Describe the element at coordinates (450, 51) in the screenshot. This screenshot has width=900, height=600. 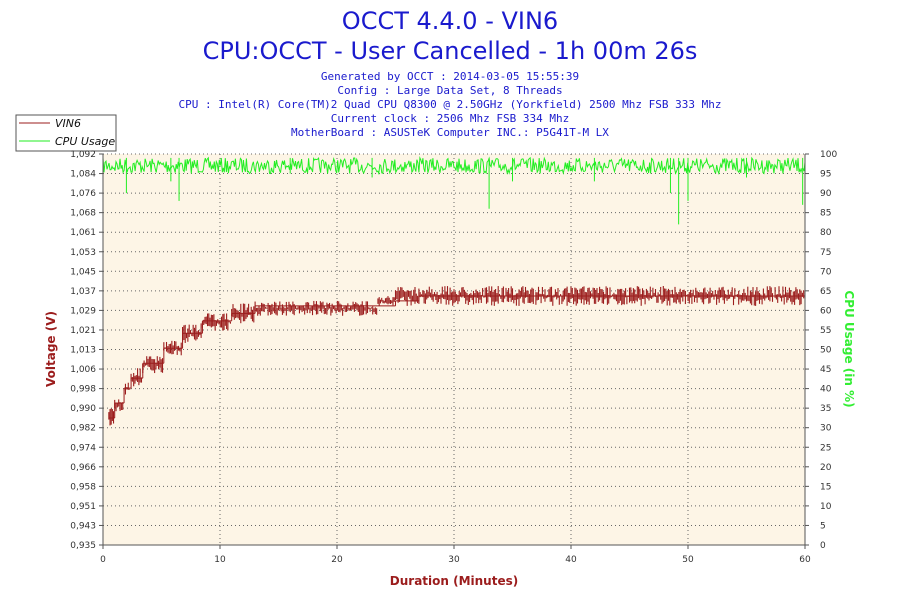
I see `chart-subtitle: CPU:OCCT - User Cancelled - 1h 00m 26s` at that location.